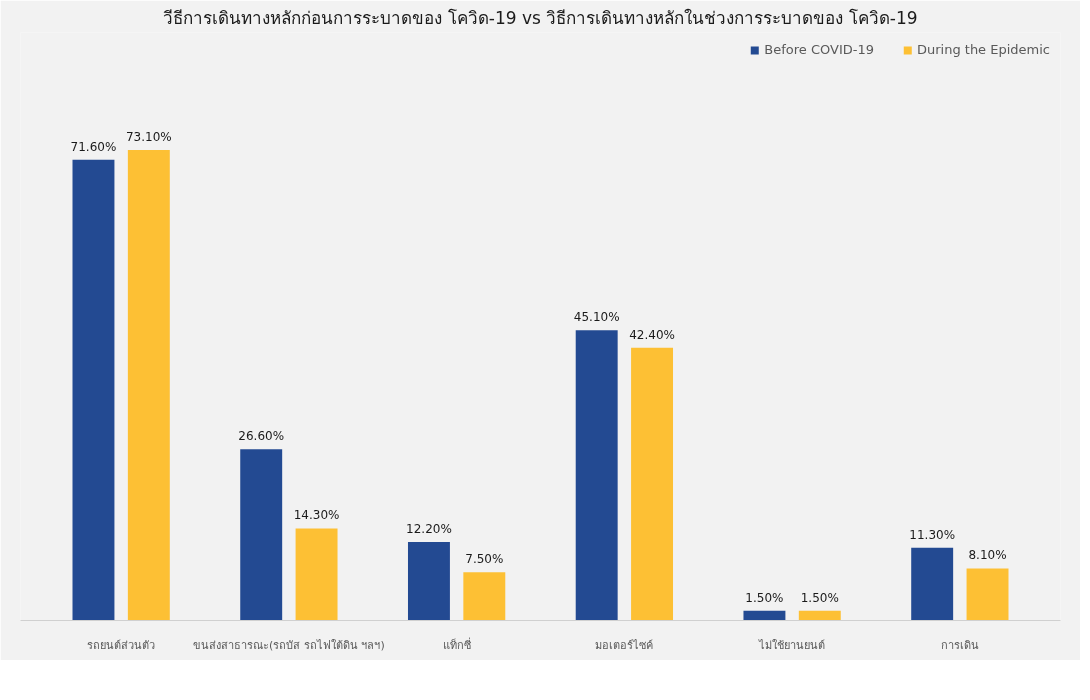 This screenshot has height=700, width=1090. I want to click on data-label: 11.30%, so click(932, 534).